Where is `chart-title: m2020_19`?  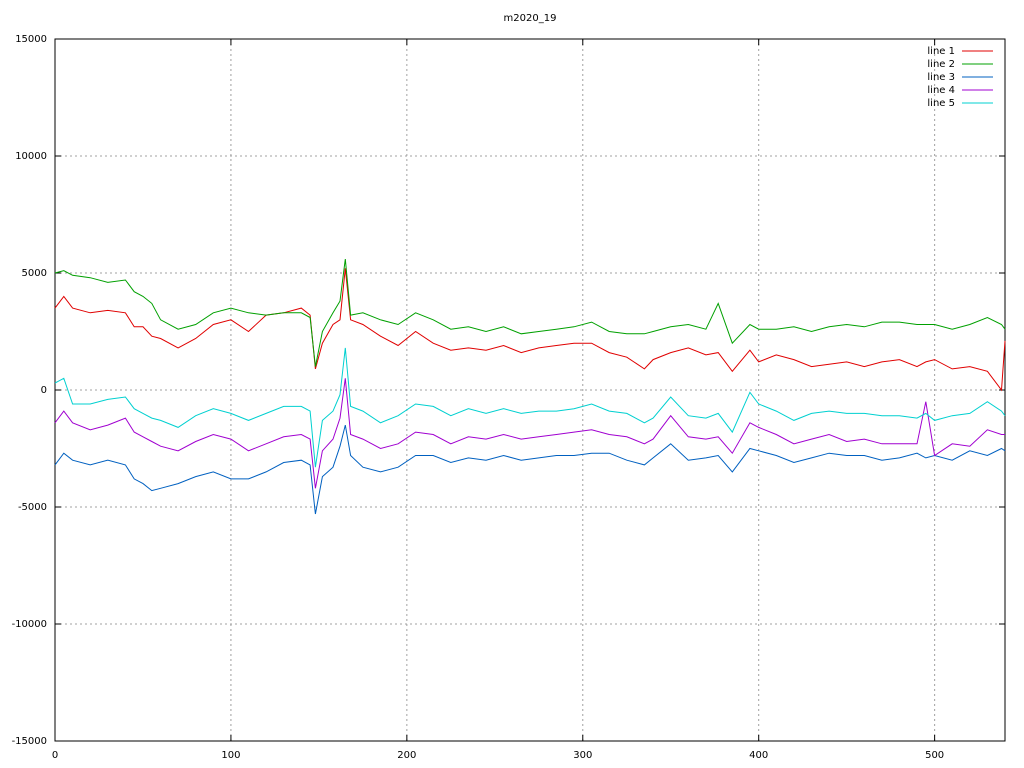 chart-title: m2020_19 is located at coordinates (530, 18).